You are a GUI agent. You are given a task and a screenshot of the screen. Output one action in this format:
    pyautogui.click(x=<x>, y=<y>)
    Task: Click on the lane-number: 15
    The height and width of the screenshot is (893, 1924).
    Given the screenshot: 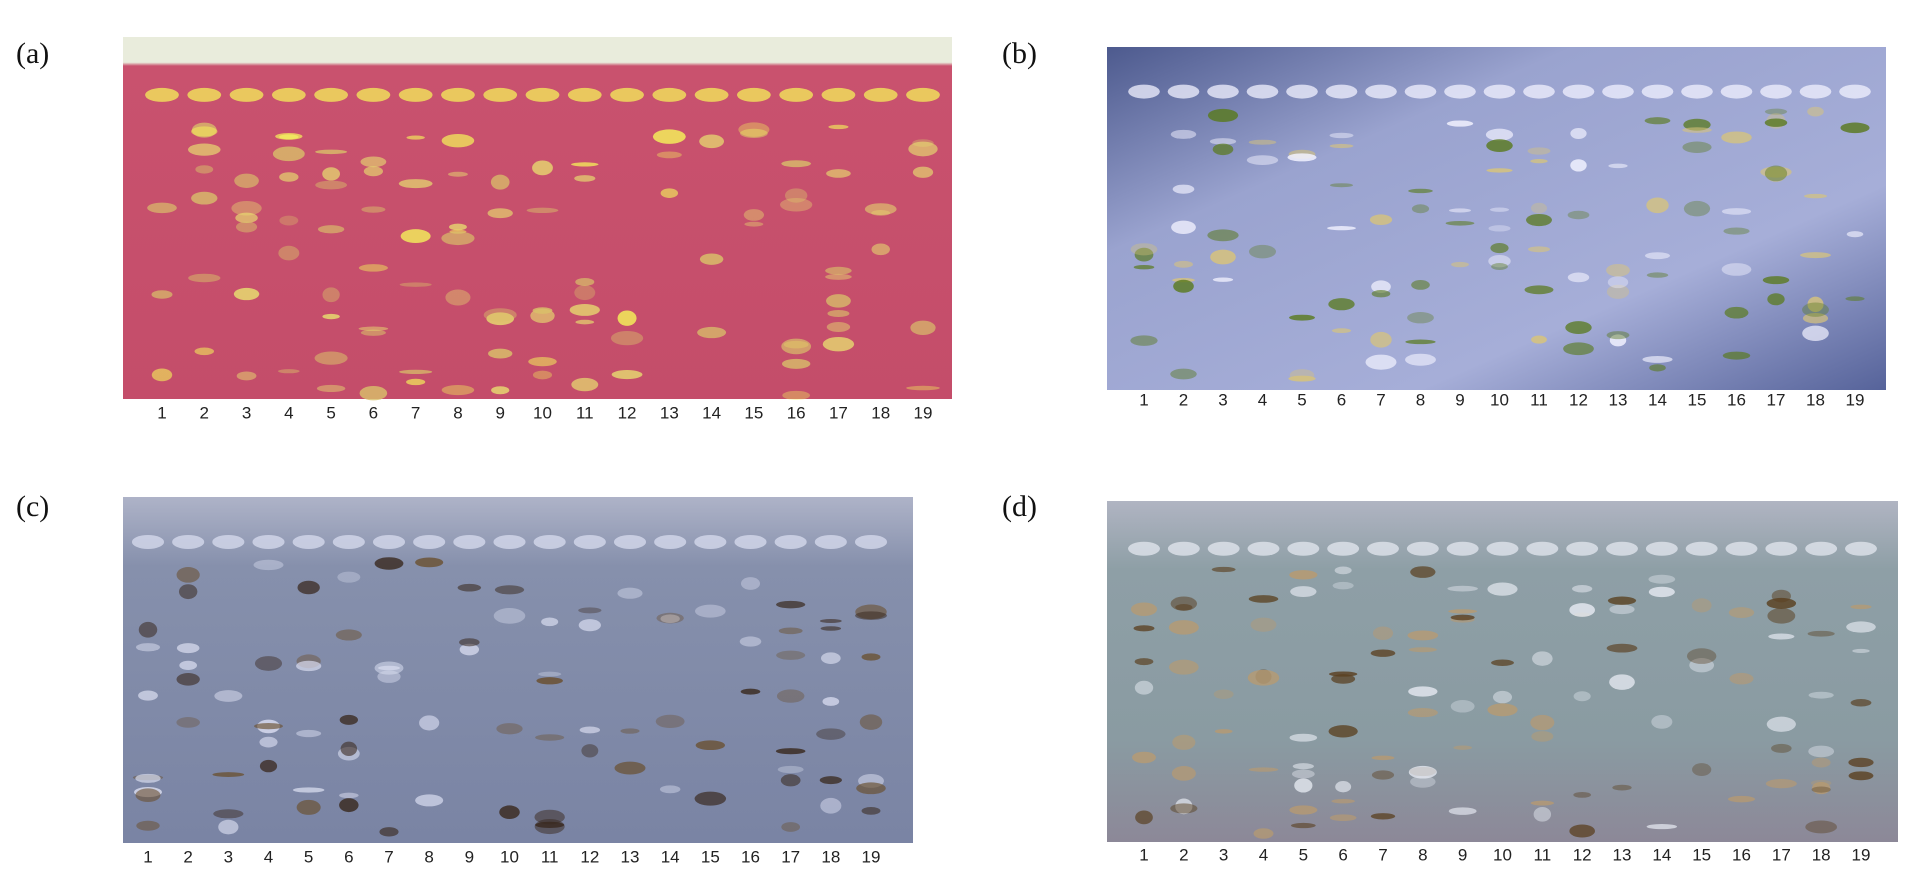 What is the action you would take?
    pyautogui.click(x=753, y=412)
    